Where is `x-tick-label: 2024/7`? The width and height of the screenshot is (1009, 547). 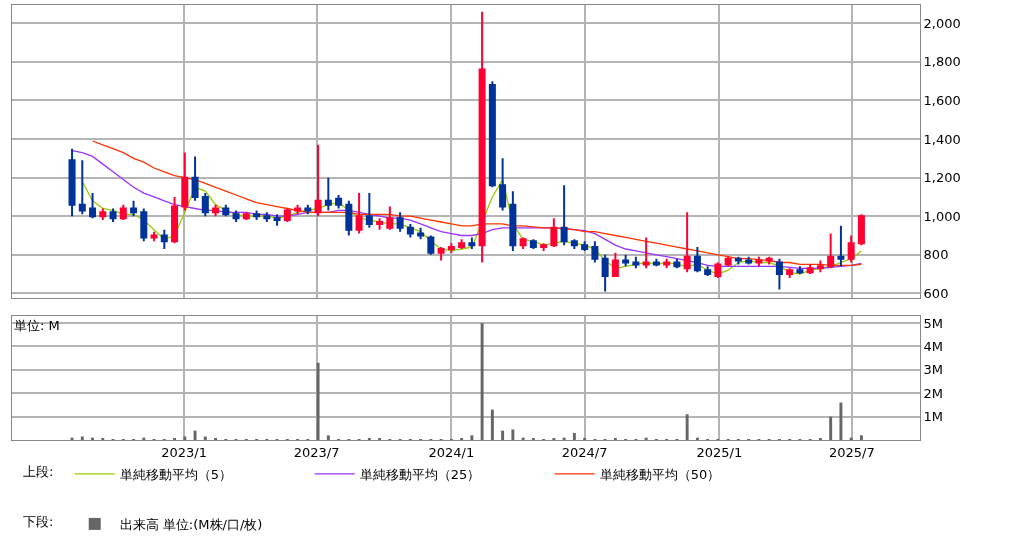 x-tick-label: 2024/7 is located at coordinates (584, 452).